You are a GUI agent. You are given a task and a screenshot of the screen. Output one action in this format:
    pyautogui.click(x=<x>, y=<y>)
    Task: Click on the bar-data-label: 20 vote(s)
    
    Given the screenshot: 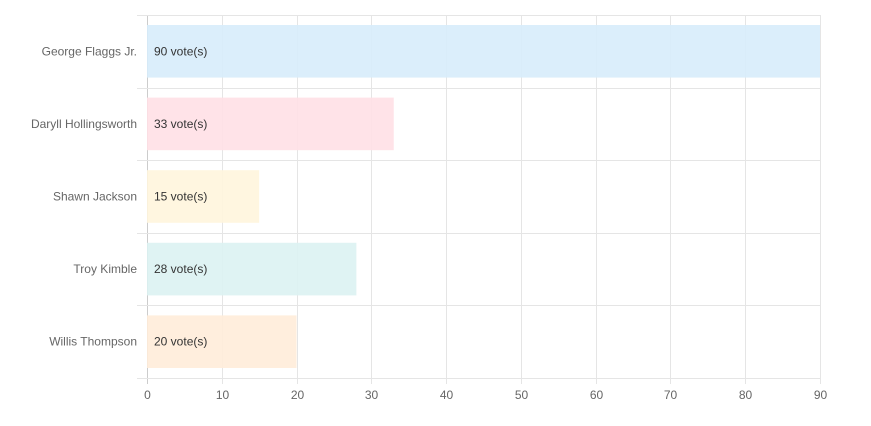 What is the action you would take?
    pyautogui.click(x=180, y=342)
    